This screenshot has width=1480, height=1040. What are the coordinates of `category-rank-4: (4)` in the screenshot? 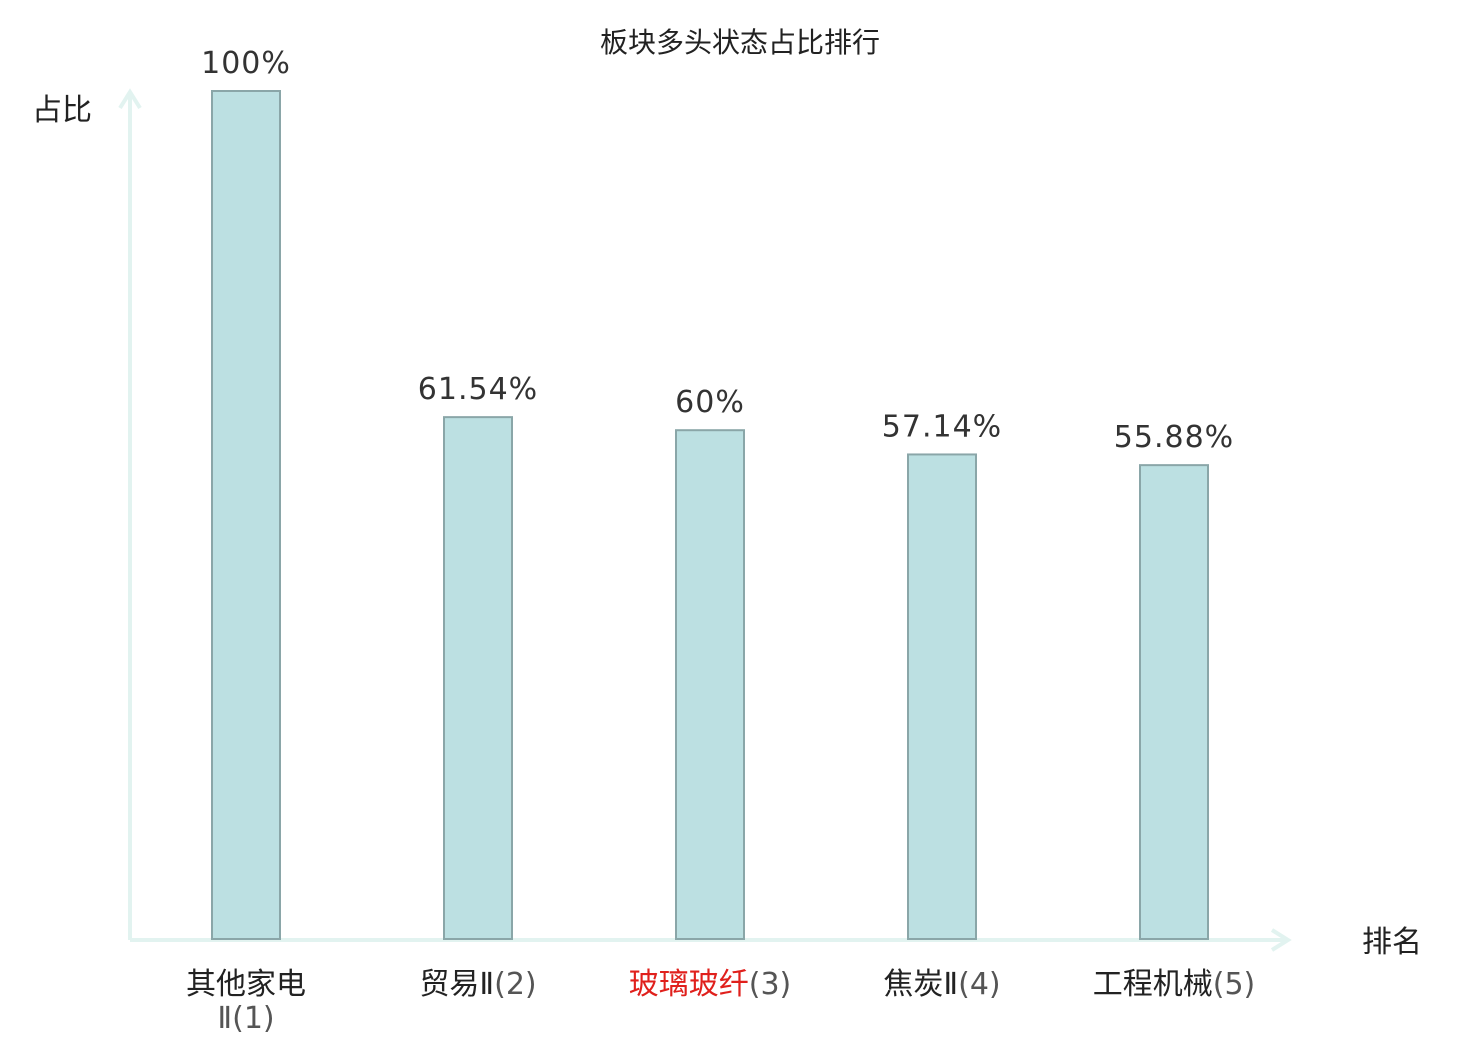 It's located at (979, 984).